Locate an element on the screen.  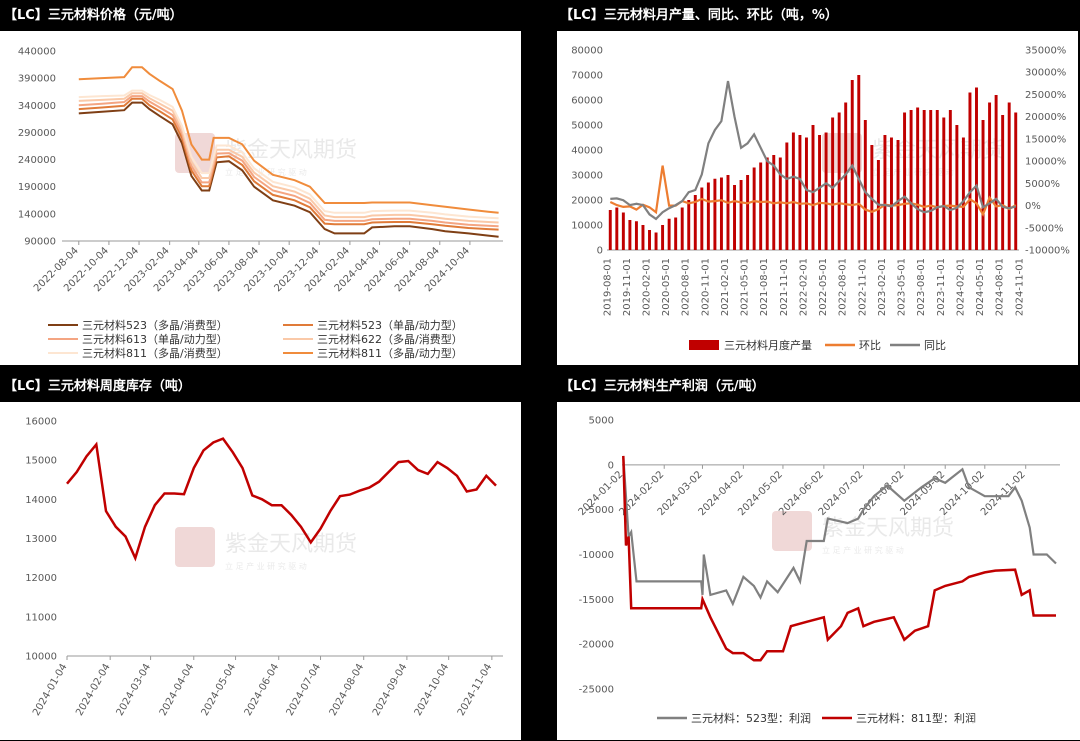
production-x-tick: 2021-02-01 is located at coordinates (725, 287).